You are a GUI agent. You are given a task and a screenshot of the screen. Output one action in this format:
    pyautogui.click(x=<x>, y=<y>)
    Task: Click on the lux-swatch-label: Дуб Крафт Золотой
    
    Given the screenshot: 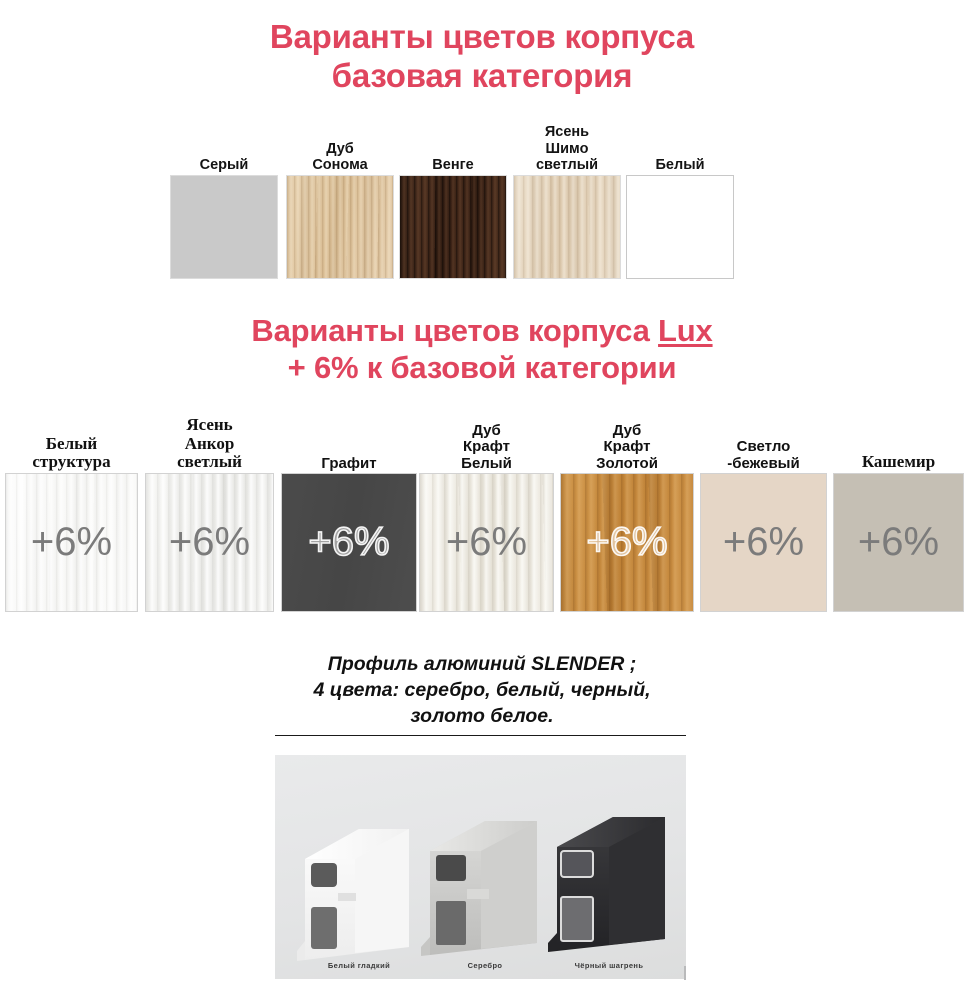 What is the action you would take?
    pyautogui.click(x=627, y=446)
    